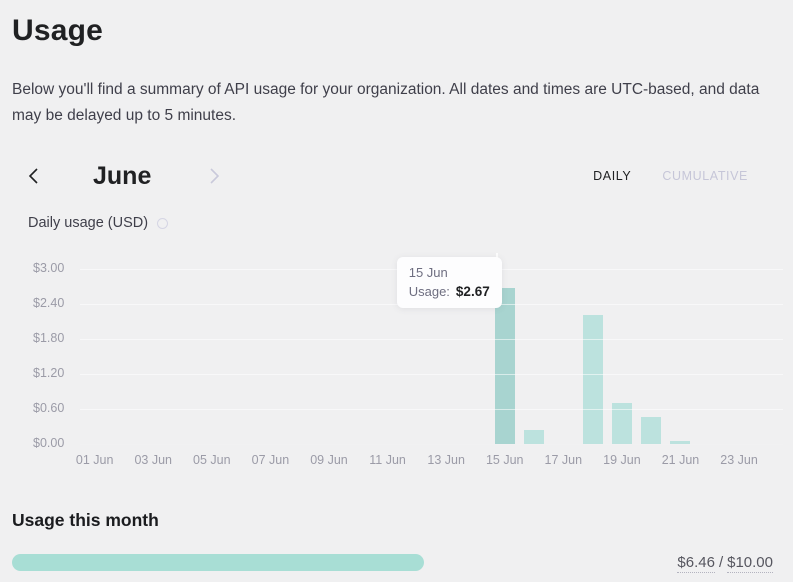 This screenshot has height=582, width=793. Describe the element at coordinates (563, 460) in the screenshot. I see `x-tick-label: 17 Jun` at that location.